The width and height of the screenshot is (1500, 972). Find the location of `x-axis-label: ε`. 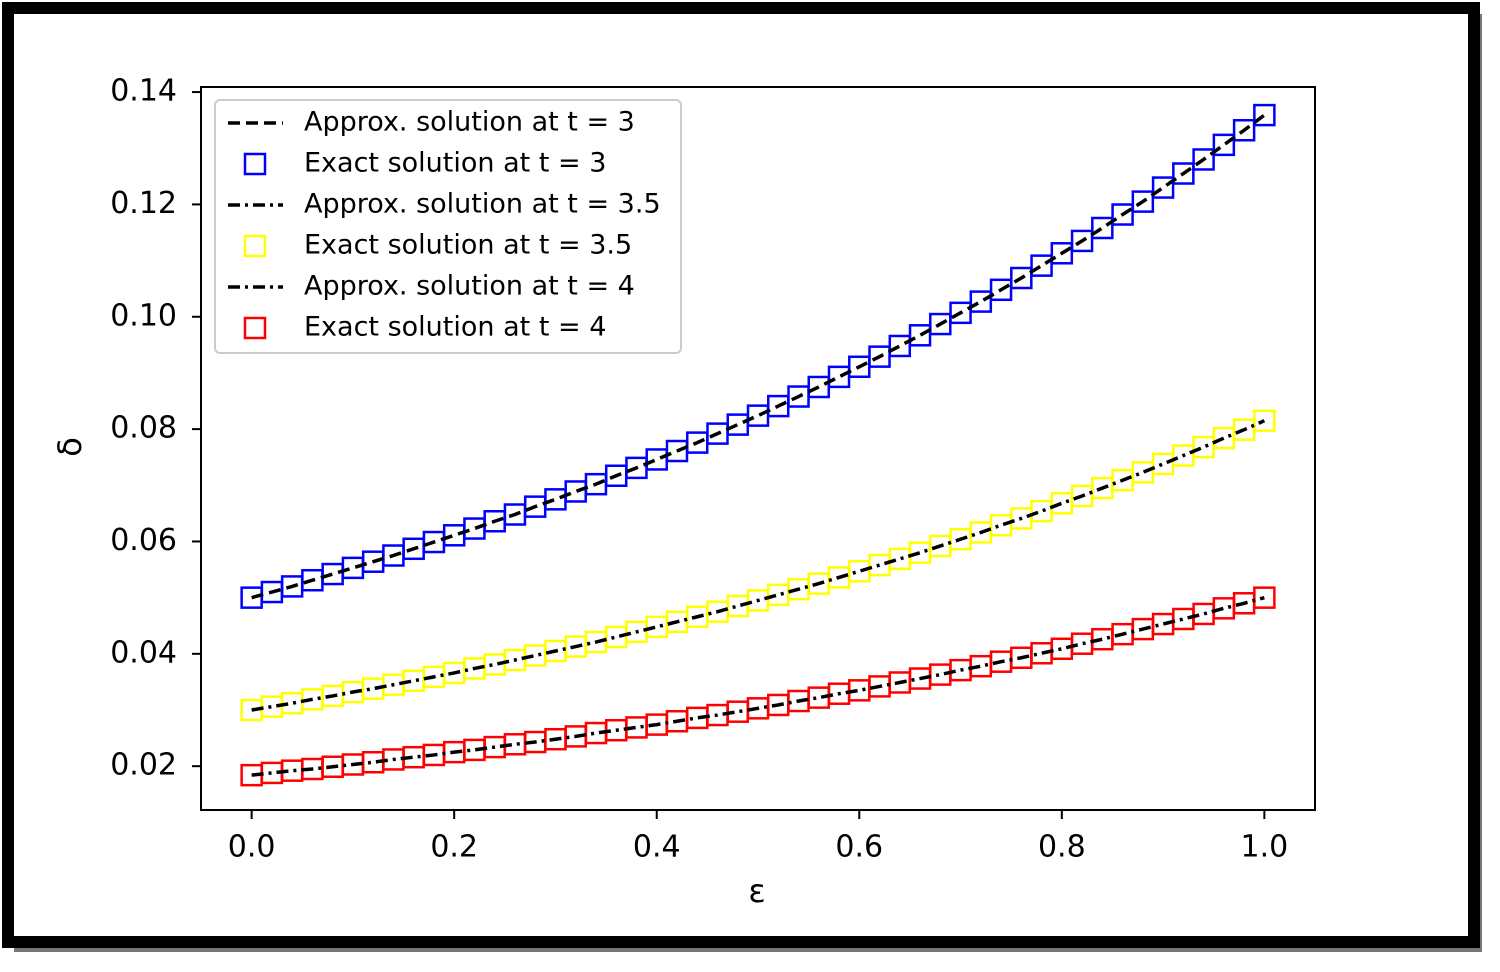

x-axis-label: ε is located at coordinates (756, 891).